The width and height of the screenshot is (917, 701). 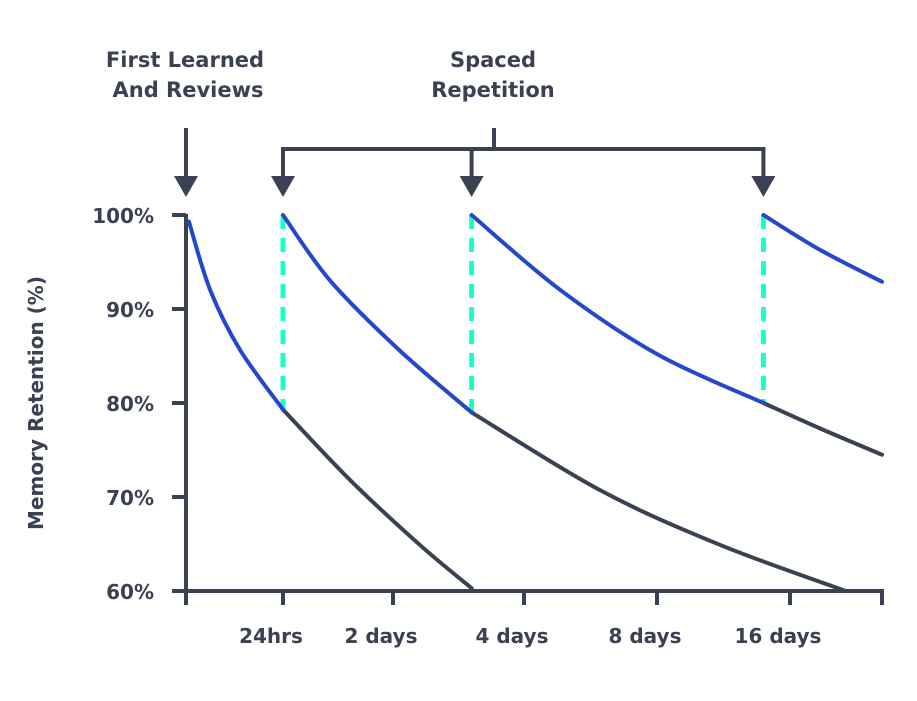 What do you see at coordinates (778, 636) in the screenshot?
I see `x-tick-label: 16 days` at bounding box center [778, 636].